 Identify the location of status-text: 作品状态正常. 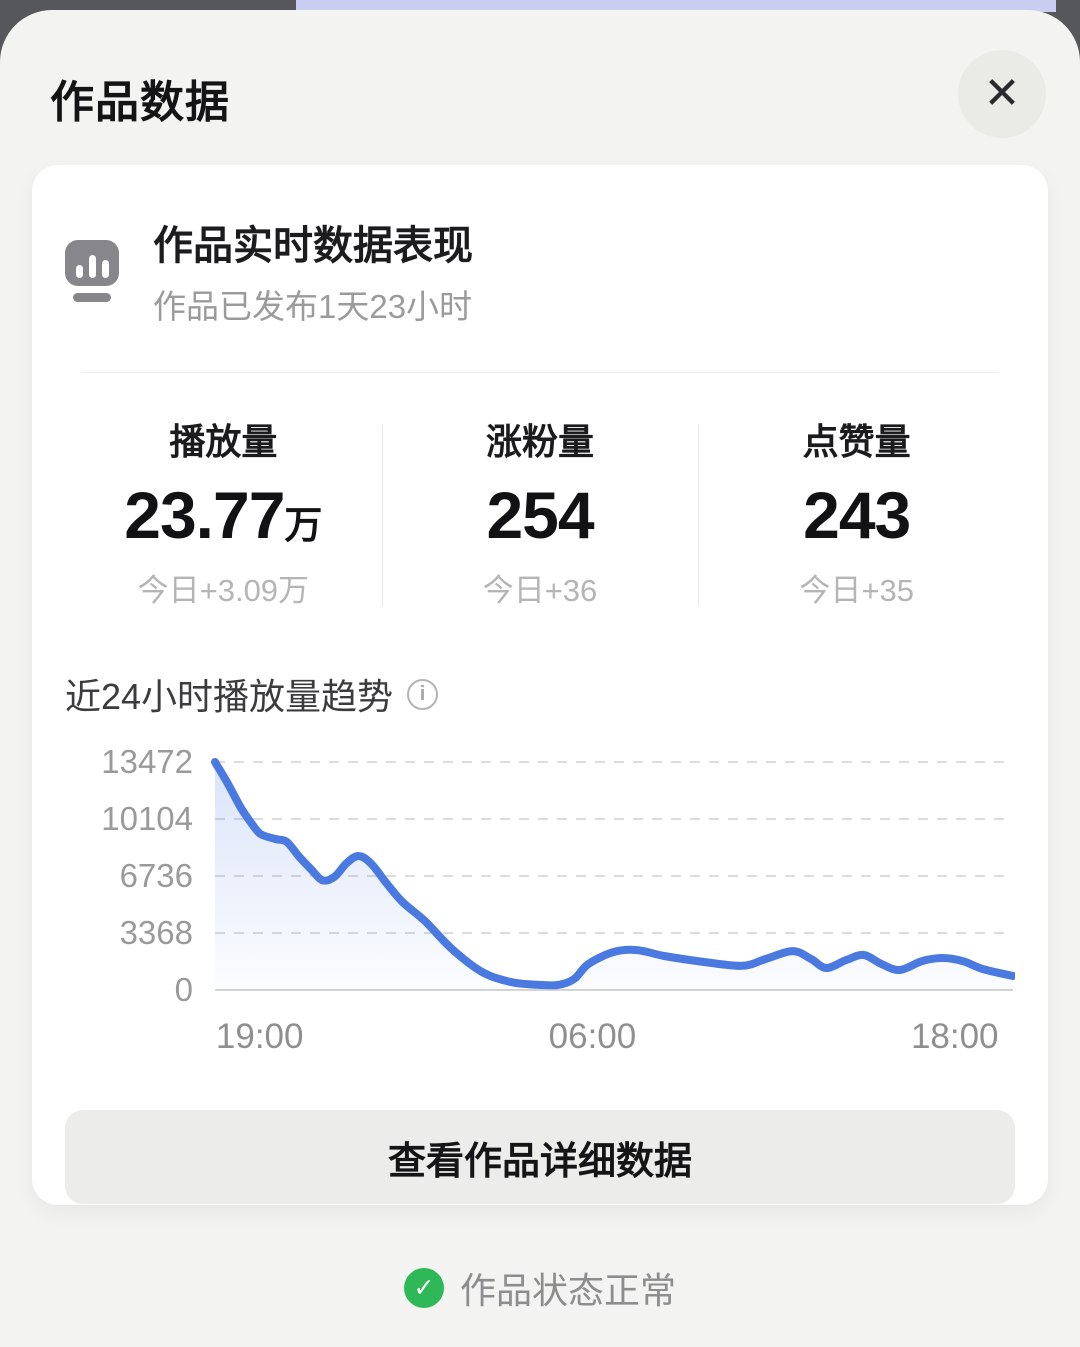
(567, 1290).